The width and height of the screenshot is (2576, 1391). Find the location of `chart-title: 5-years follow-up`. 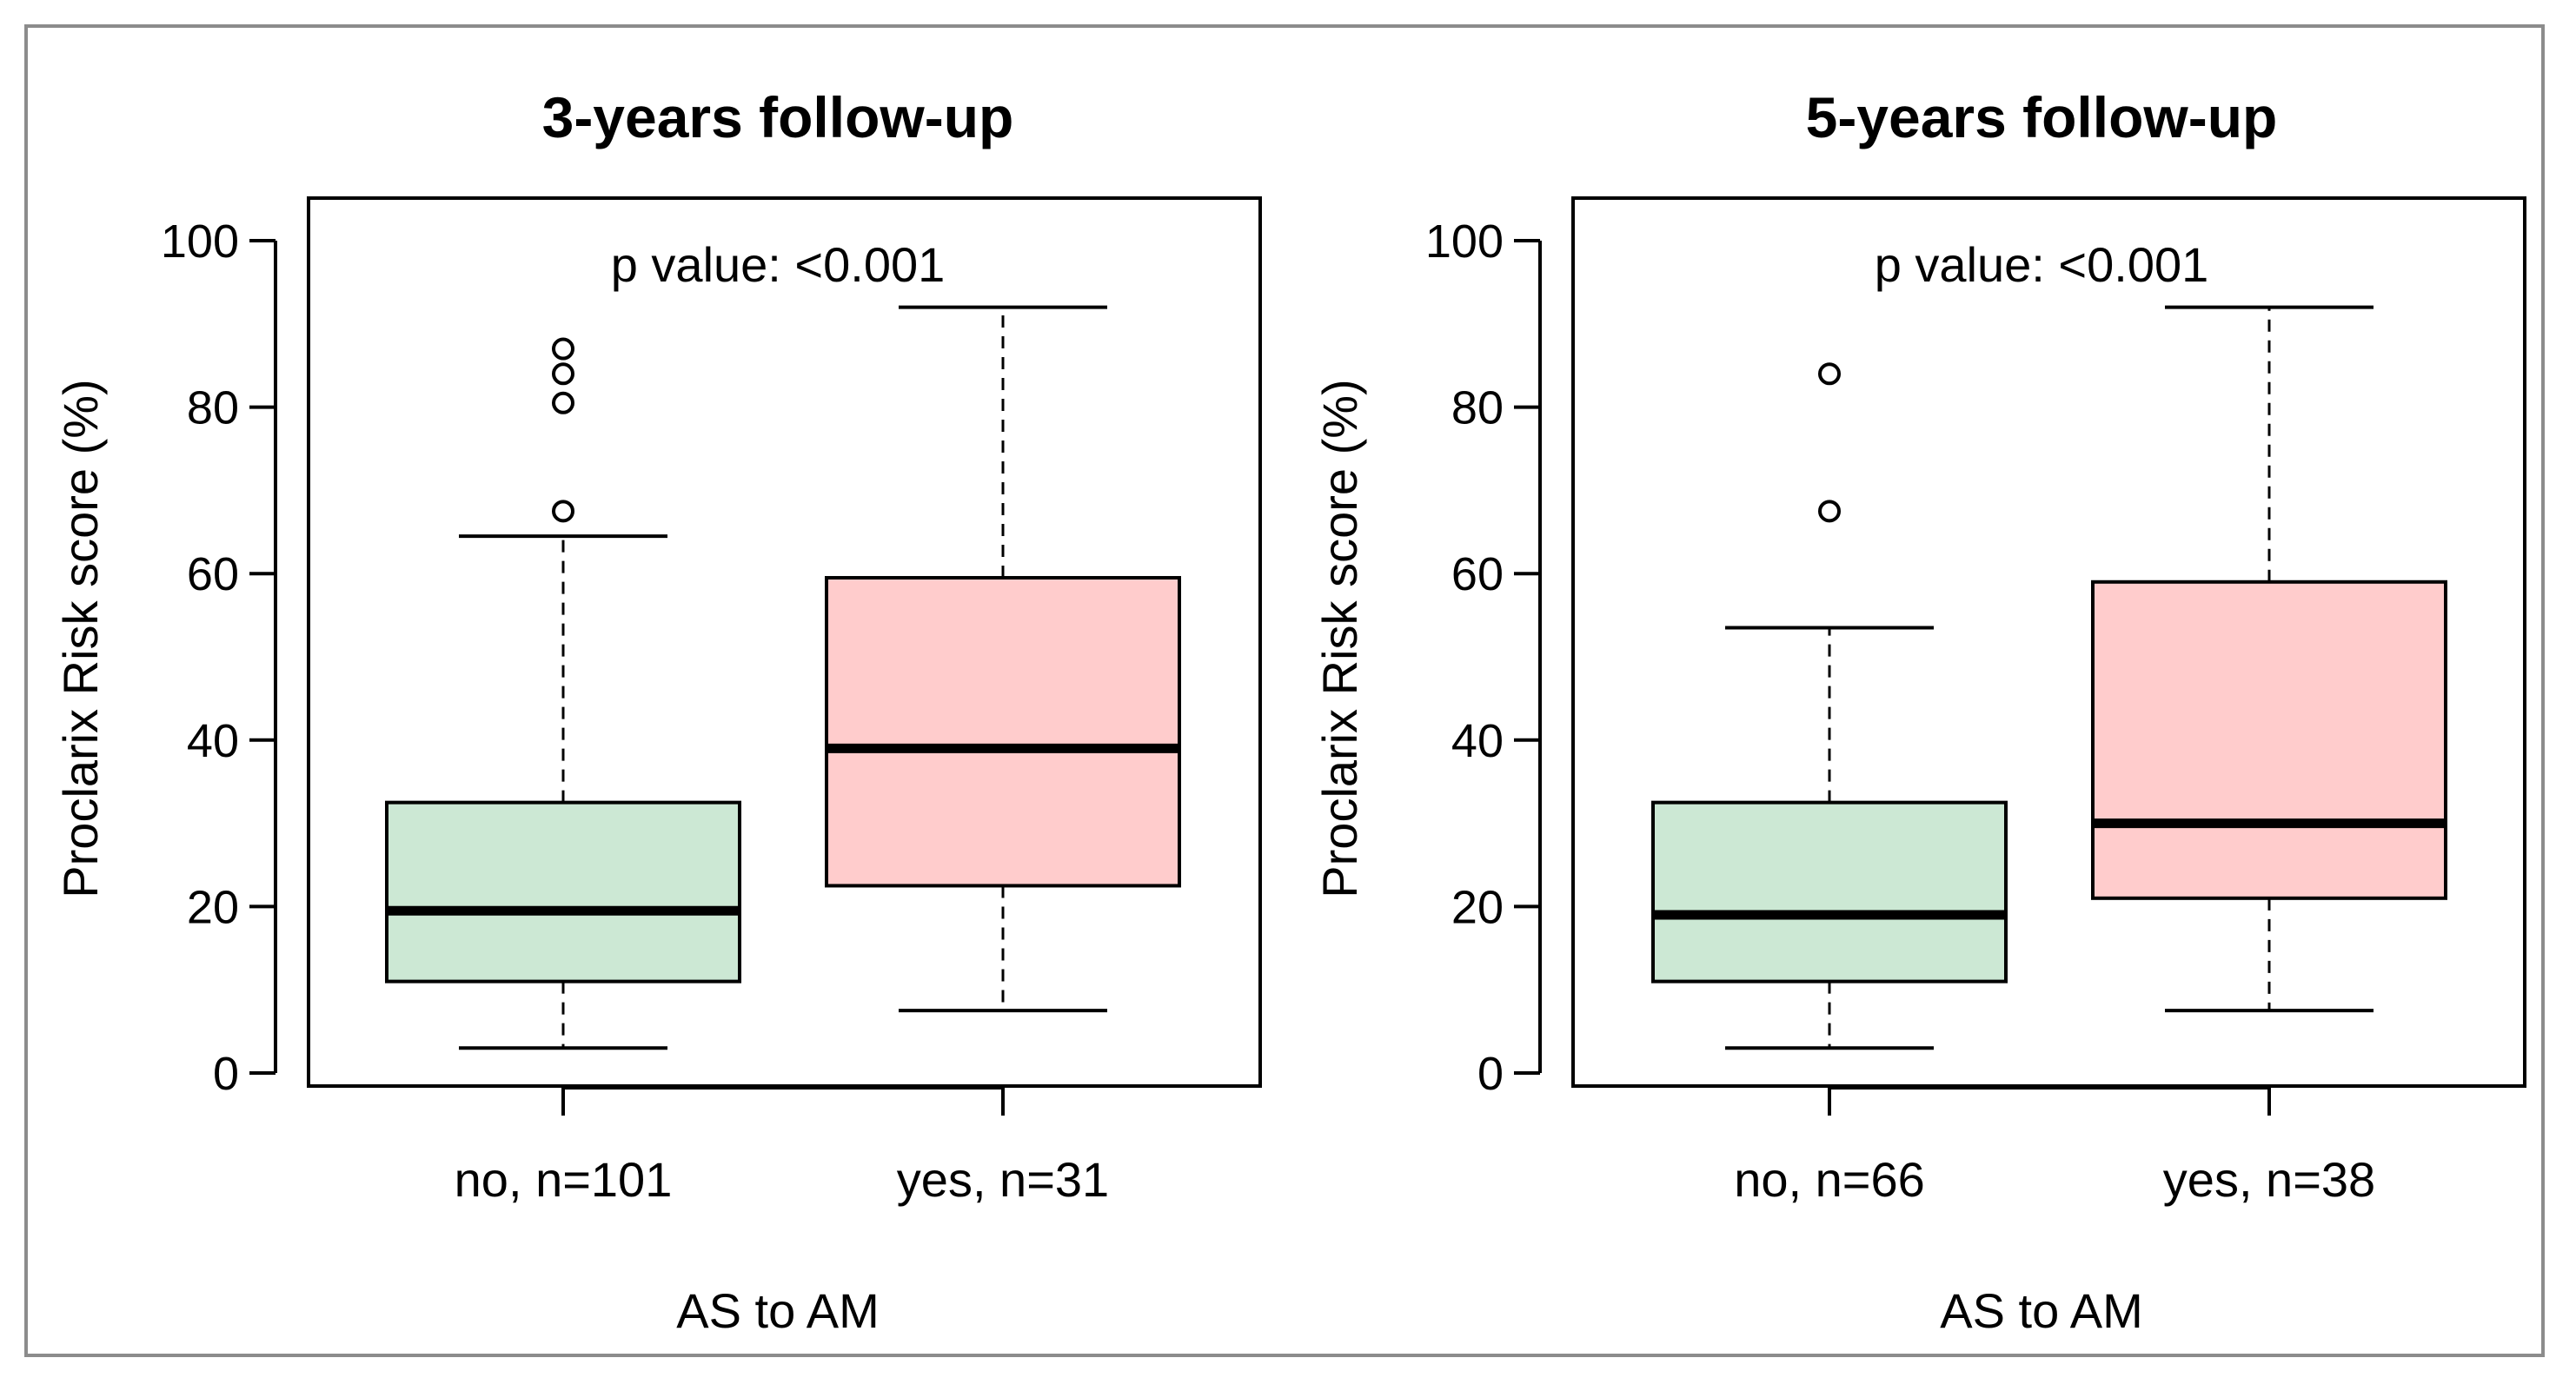

chart-title: 5-years follow-up is located at coordinates (2042, 117).